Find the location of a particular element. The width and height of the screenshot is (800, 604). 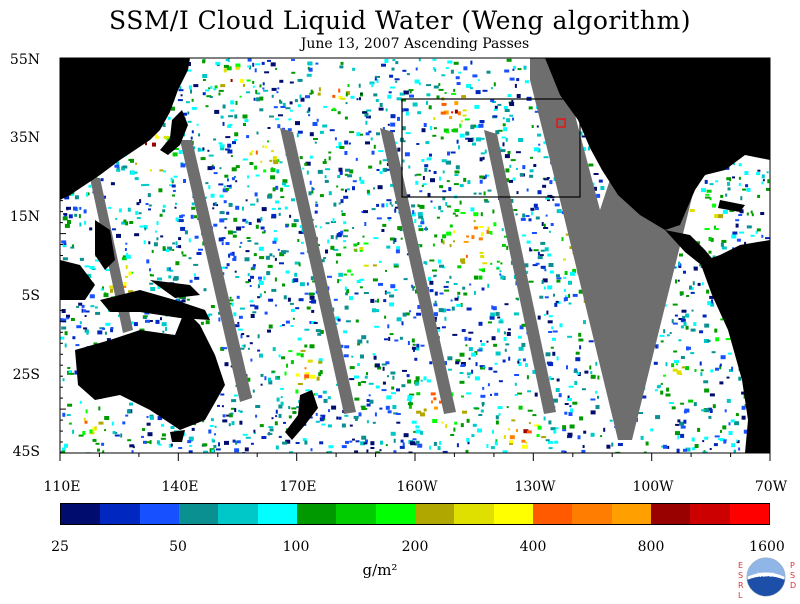

colorbar-label-25: 25 is located at coordinates (60, 547).